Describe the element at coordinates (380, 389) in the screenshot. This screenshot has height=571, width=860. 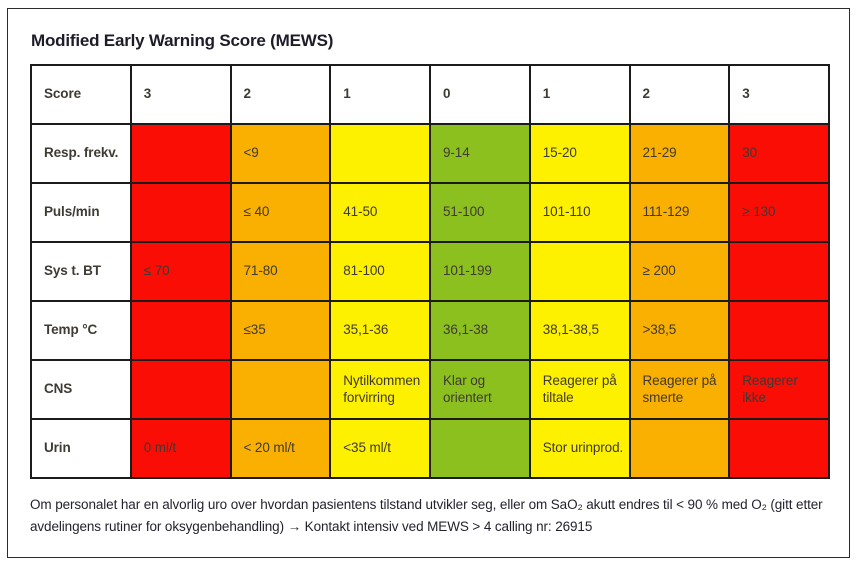
I see `score-cell-yellow: Nytilkommen forvirring` at that location.